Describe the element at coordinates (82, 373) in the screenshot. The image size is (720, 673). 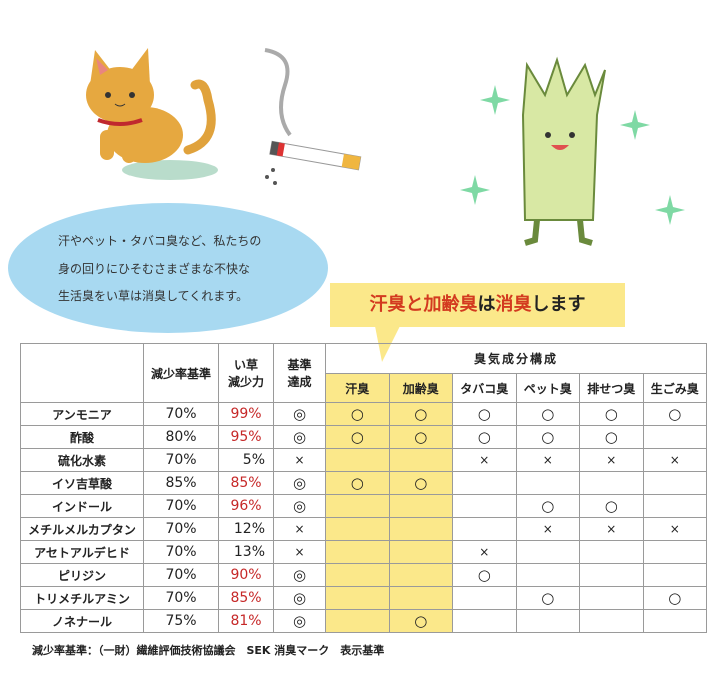
I see `header-blank` at that location.